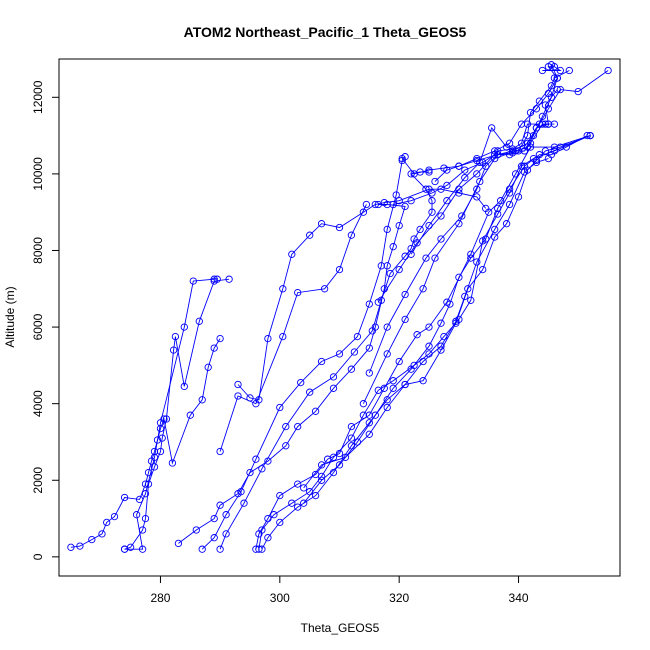  I want to click on y-tick-label: 4000, so click(38, 403).